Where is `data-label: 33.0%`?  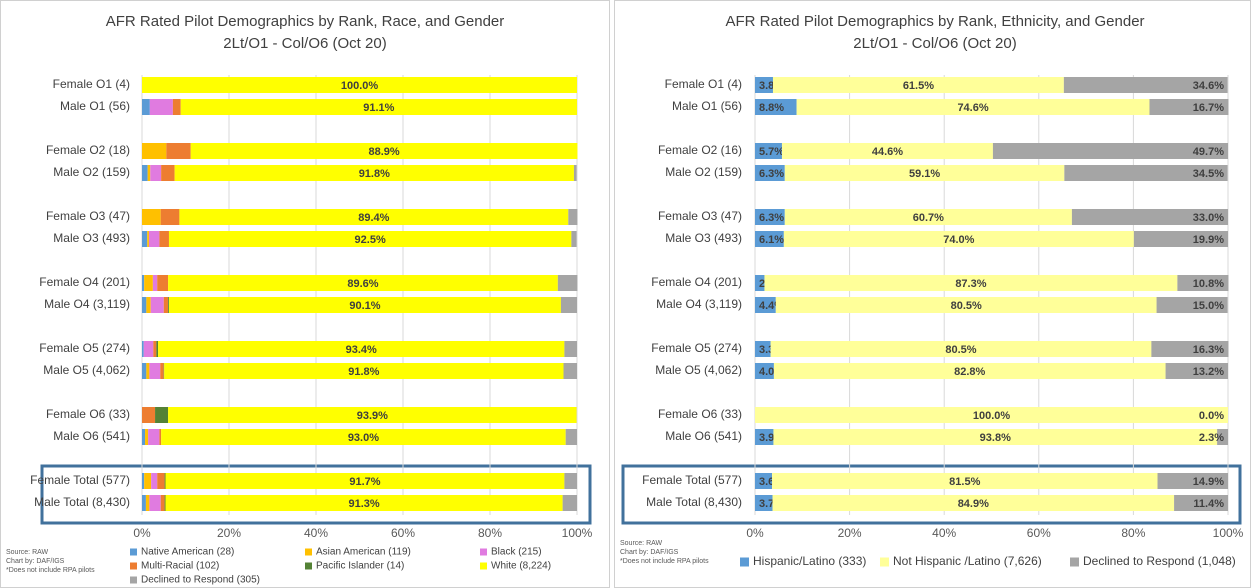
data-label: 33.0% is located at coordinates (1208, 218).